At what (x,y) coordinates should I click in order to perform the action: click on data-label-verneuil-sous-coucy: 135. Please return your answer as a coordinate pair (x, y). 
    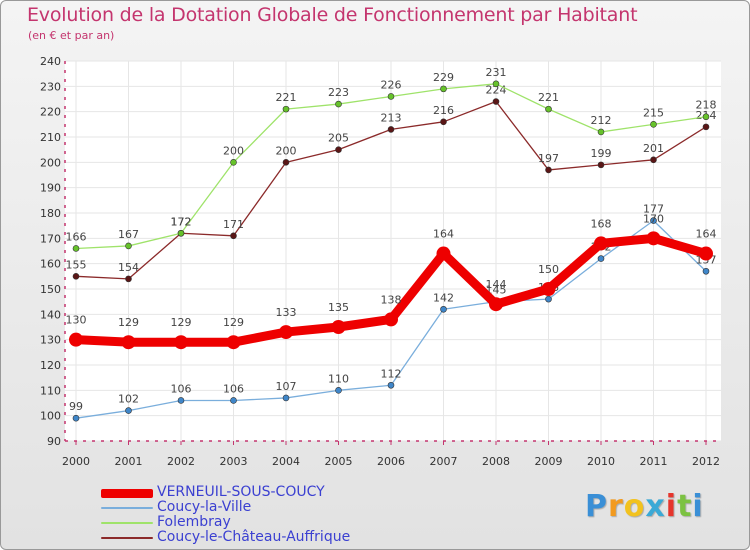
    Looking at the image, I should click on (338, 307).